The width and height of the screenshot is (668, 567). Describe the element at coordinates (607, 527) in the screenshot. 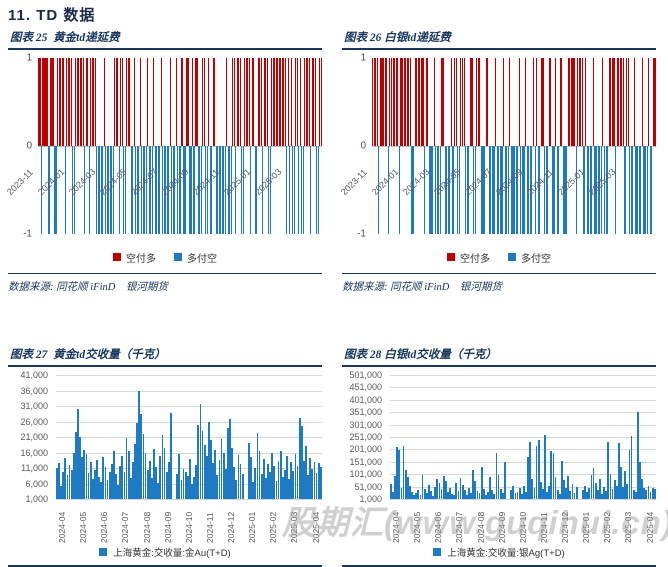

I see `x-tick-label: 2025-02` at that location.